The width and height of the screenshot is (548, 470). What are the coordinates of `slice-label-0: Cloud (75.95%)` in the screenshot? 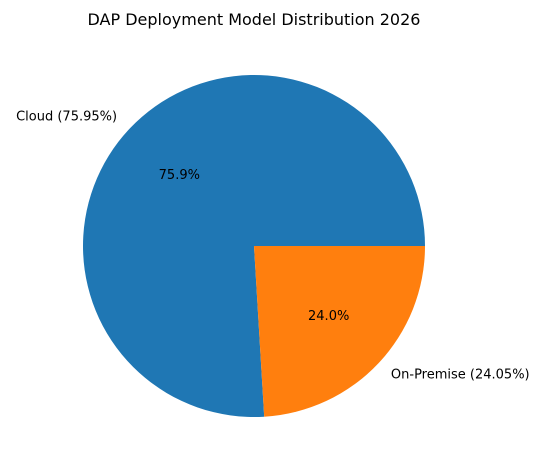 It's located at (66, 117).